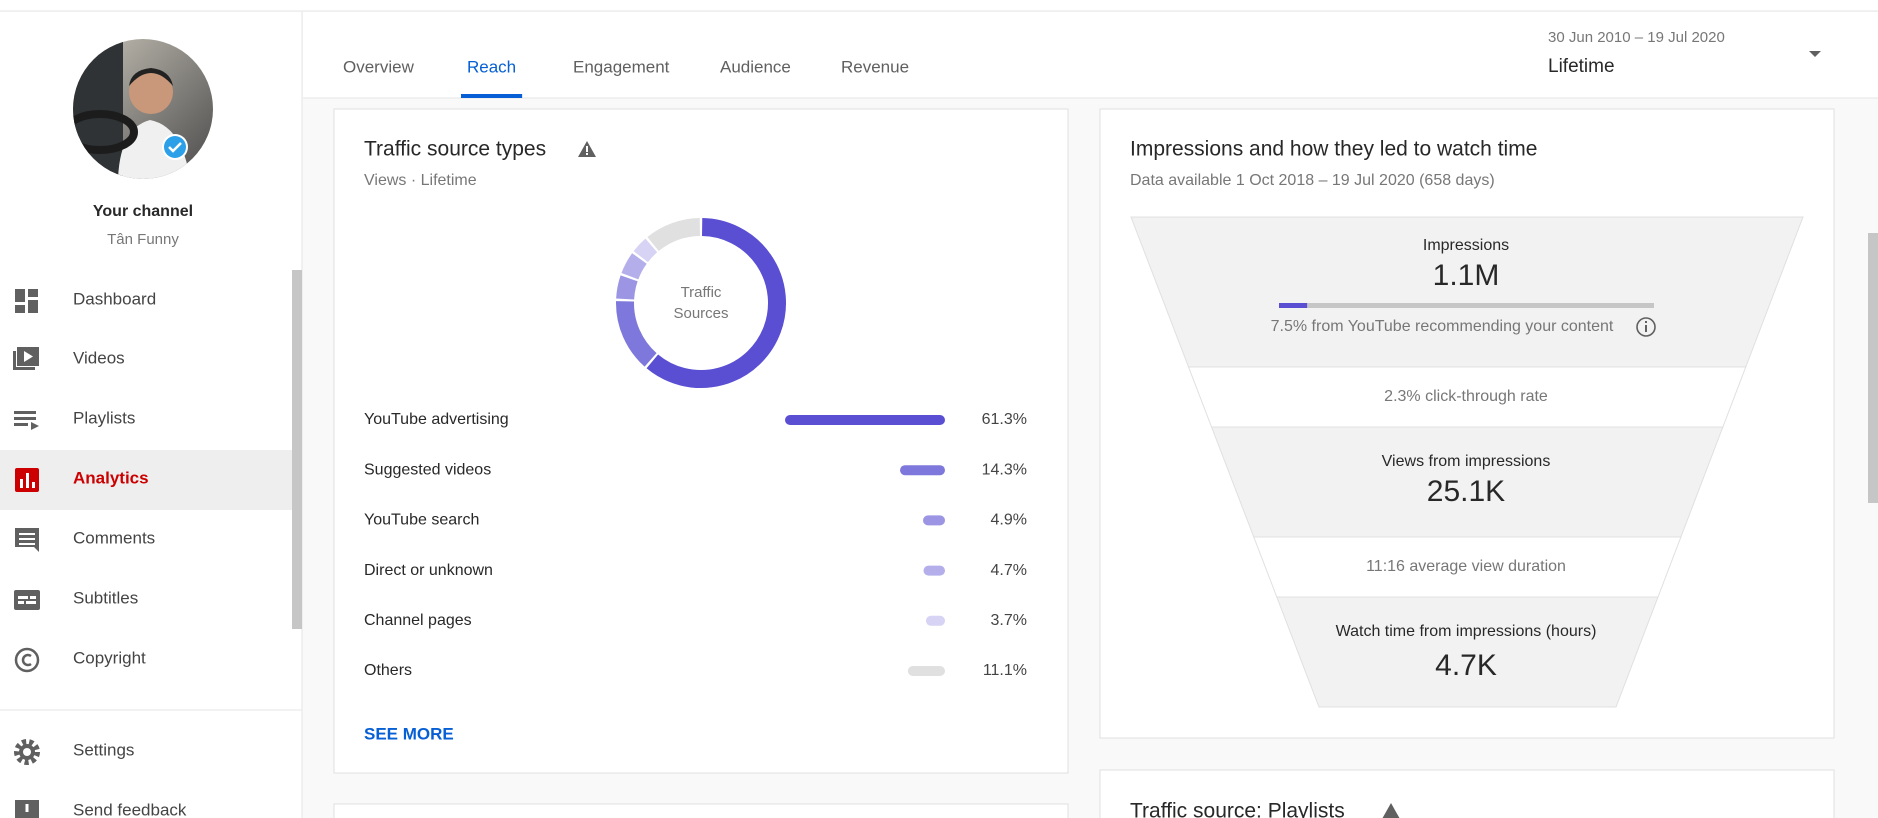  What do you see at coordinates (99, 357) in the screenshot?
I see `nav-item: Videos` at bounding box center [99, 357].